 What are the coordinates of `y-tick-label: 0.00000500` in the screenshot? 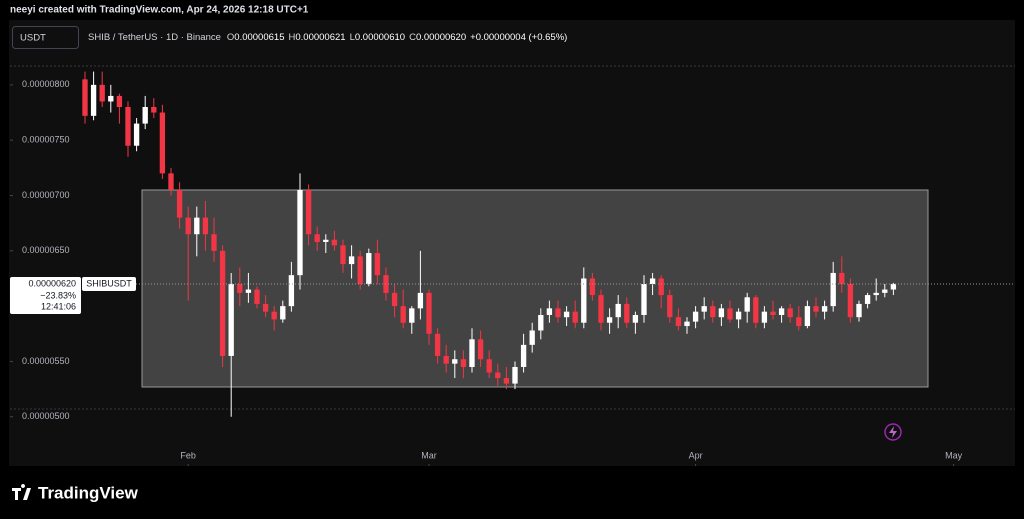 It's located at (46, 416).